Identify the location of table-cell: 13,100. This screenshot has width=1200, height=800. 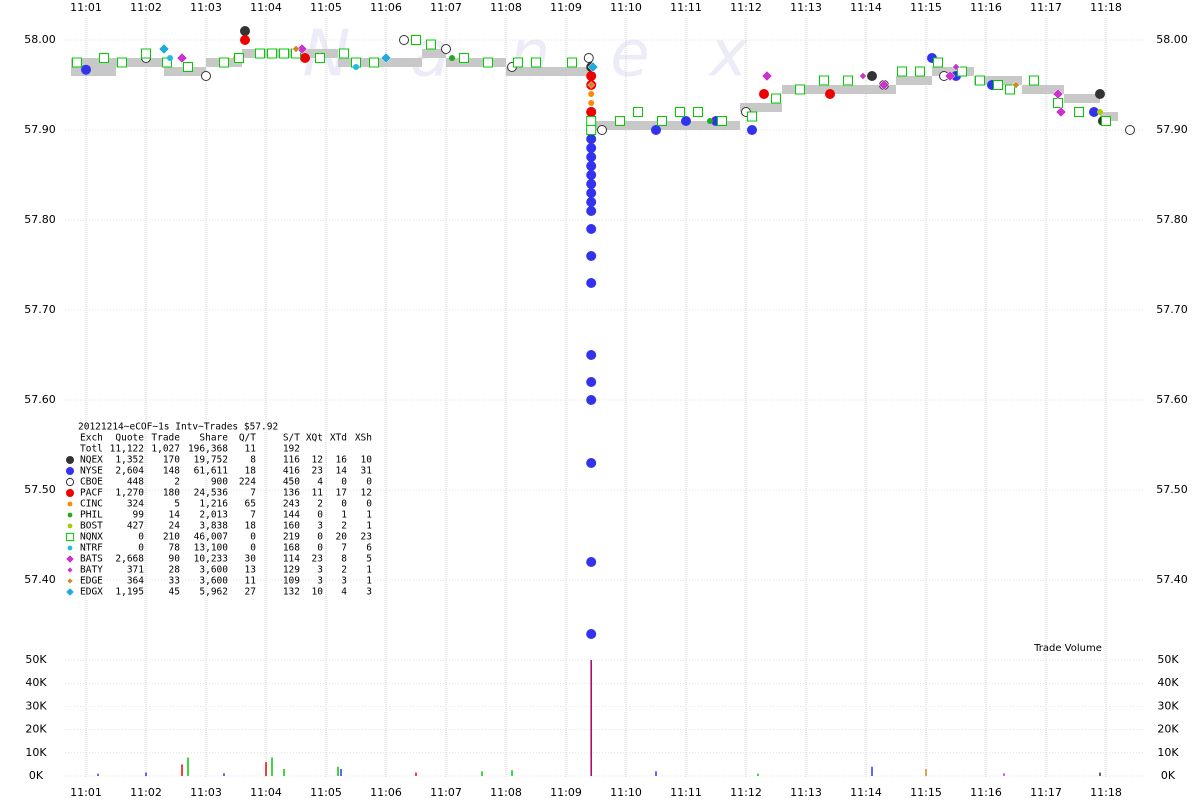
(211, 548).